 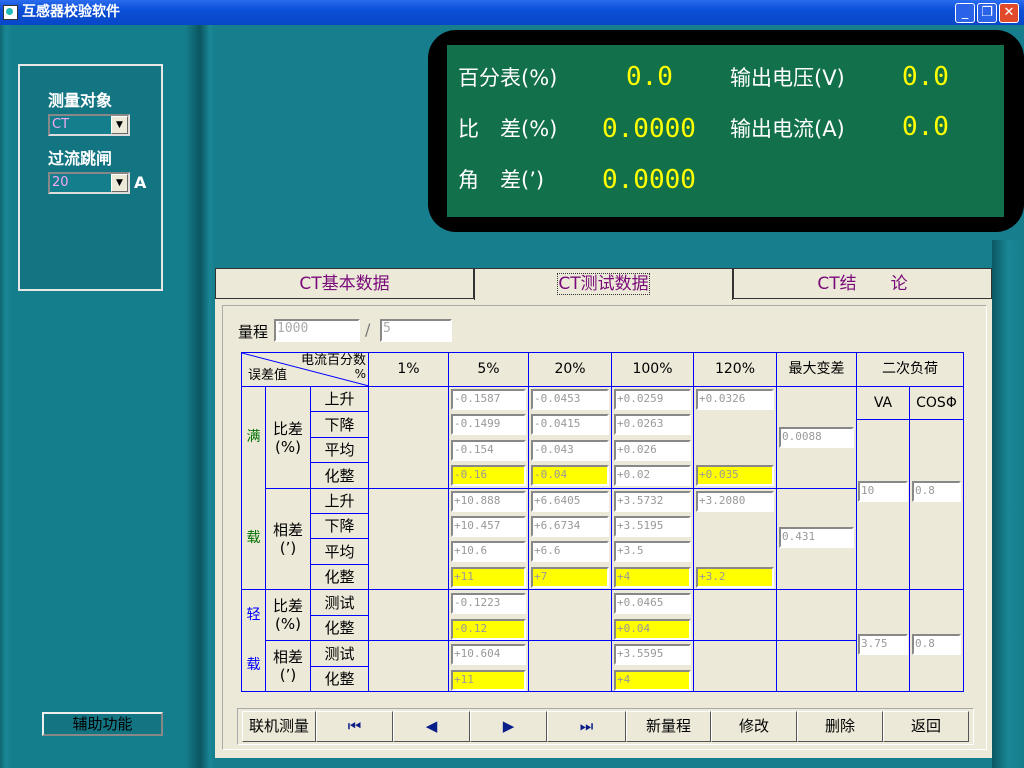 I want to click on value-field: +10.888, so click(x=488, y=501).